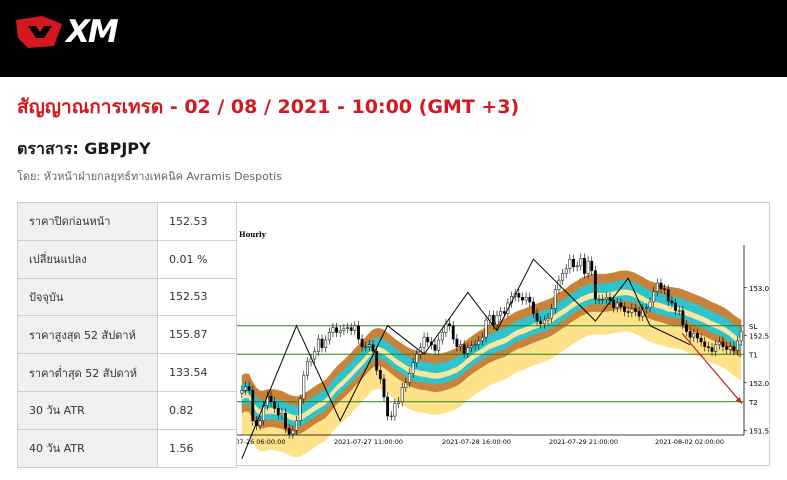 The height and width of the screenshot is (480, 787). What do you see at coordinates (87, 259) in the screenshot?
I see `stat-label: เปลี่ยนแปลง` at bounding box center [87, 259].